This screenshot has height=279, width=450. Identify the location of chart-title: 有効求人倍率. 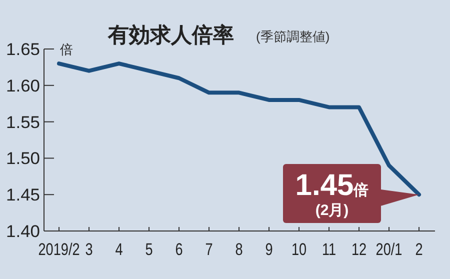
(170, 35).